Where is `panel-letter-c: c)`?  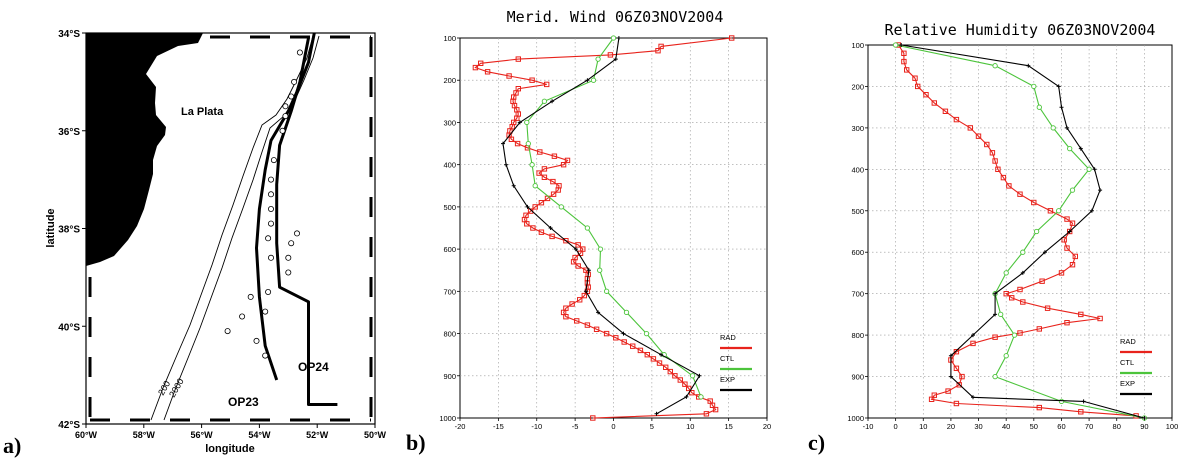 panel-letter-c: c) is located at coordinates (816, 442).